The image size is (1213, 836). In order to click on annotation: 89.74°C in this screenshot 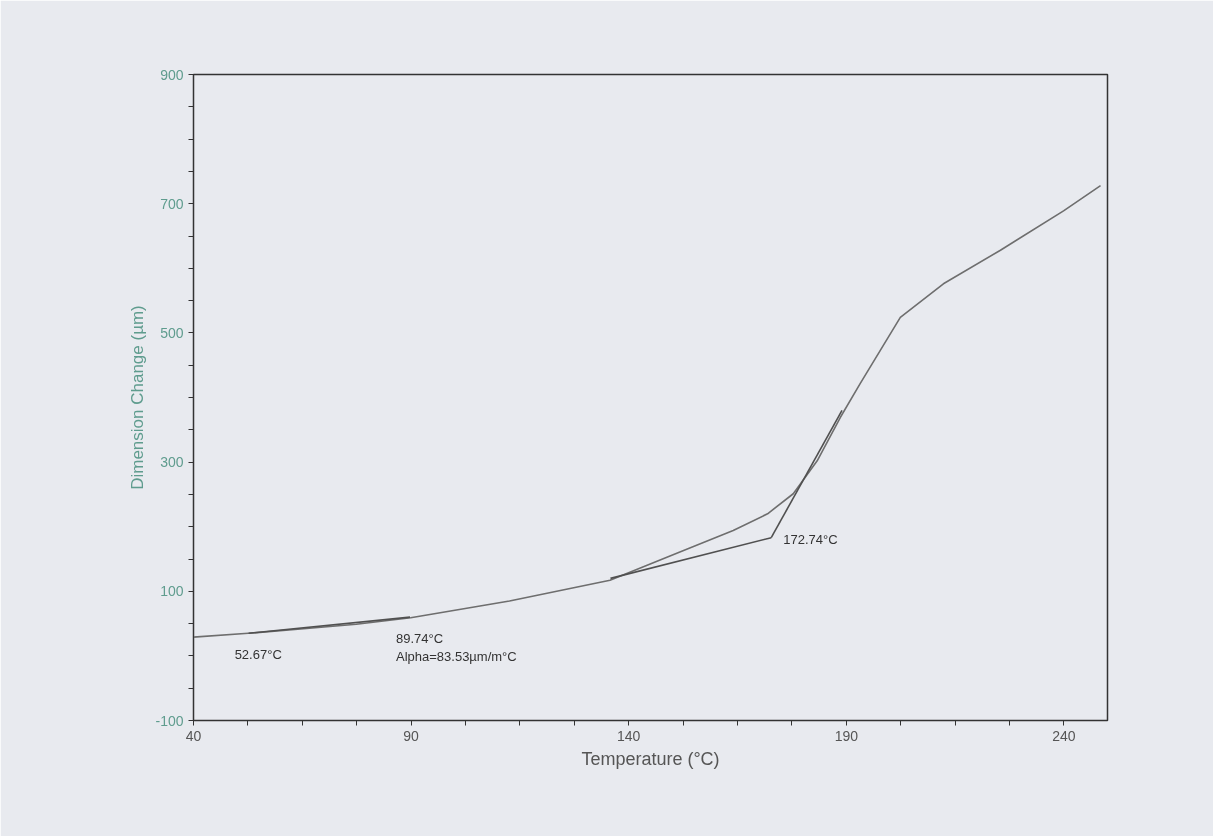, I will do `click(419, 639)`.